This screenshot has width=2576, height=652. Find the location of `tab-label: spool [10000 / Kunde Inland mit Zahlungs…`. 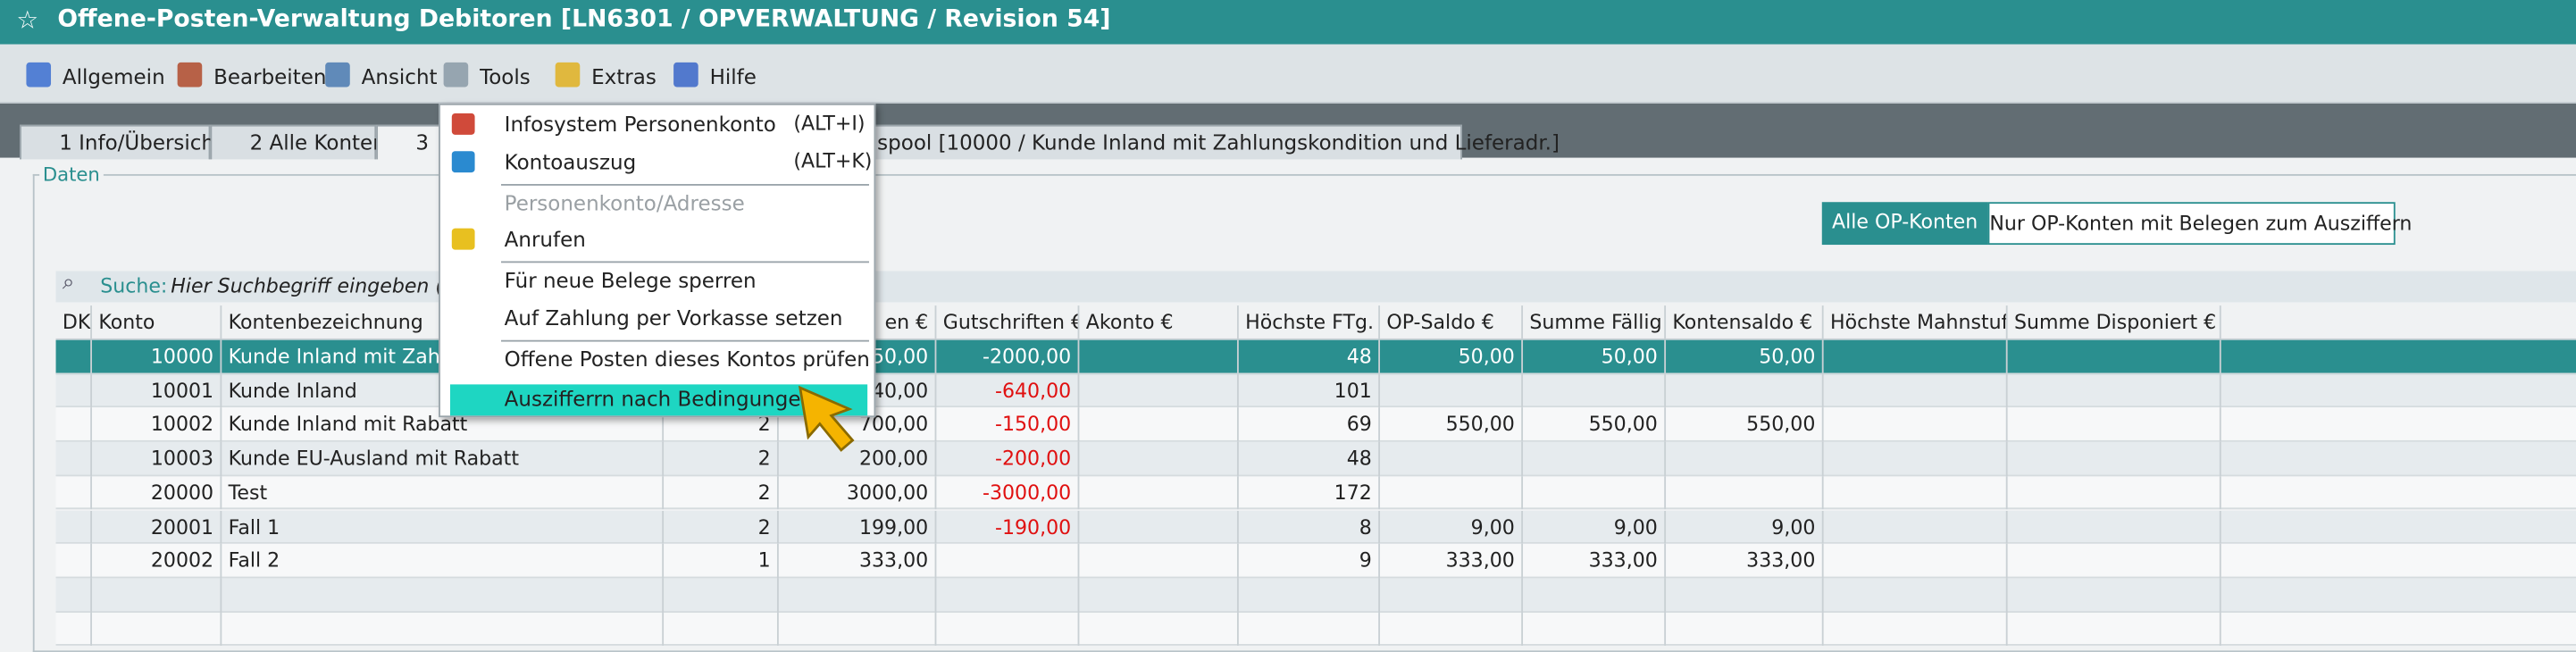

tab-label: spool [10000 / Kunde Inland mit Zahlungs… is located at coordinates (1219, 142).